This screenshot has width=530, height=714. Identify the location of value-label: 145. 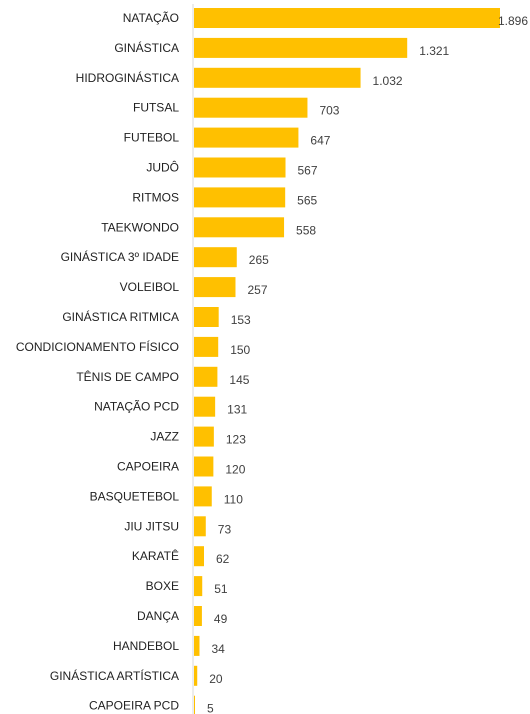
(239, 380).